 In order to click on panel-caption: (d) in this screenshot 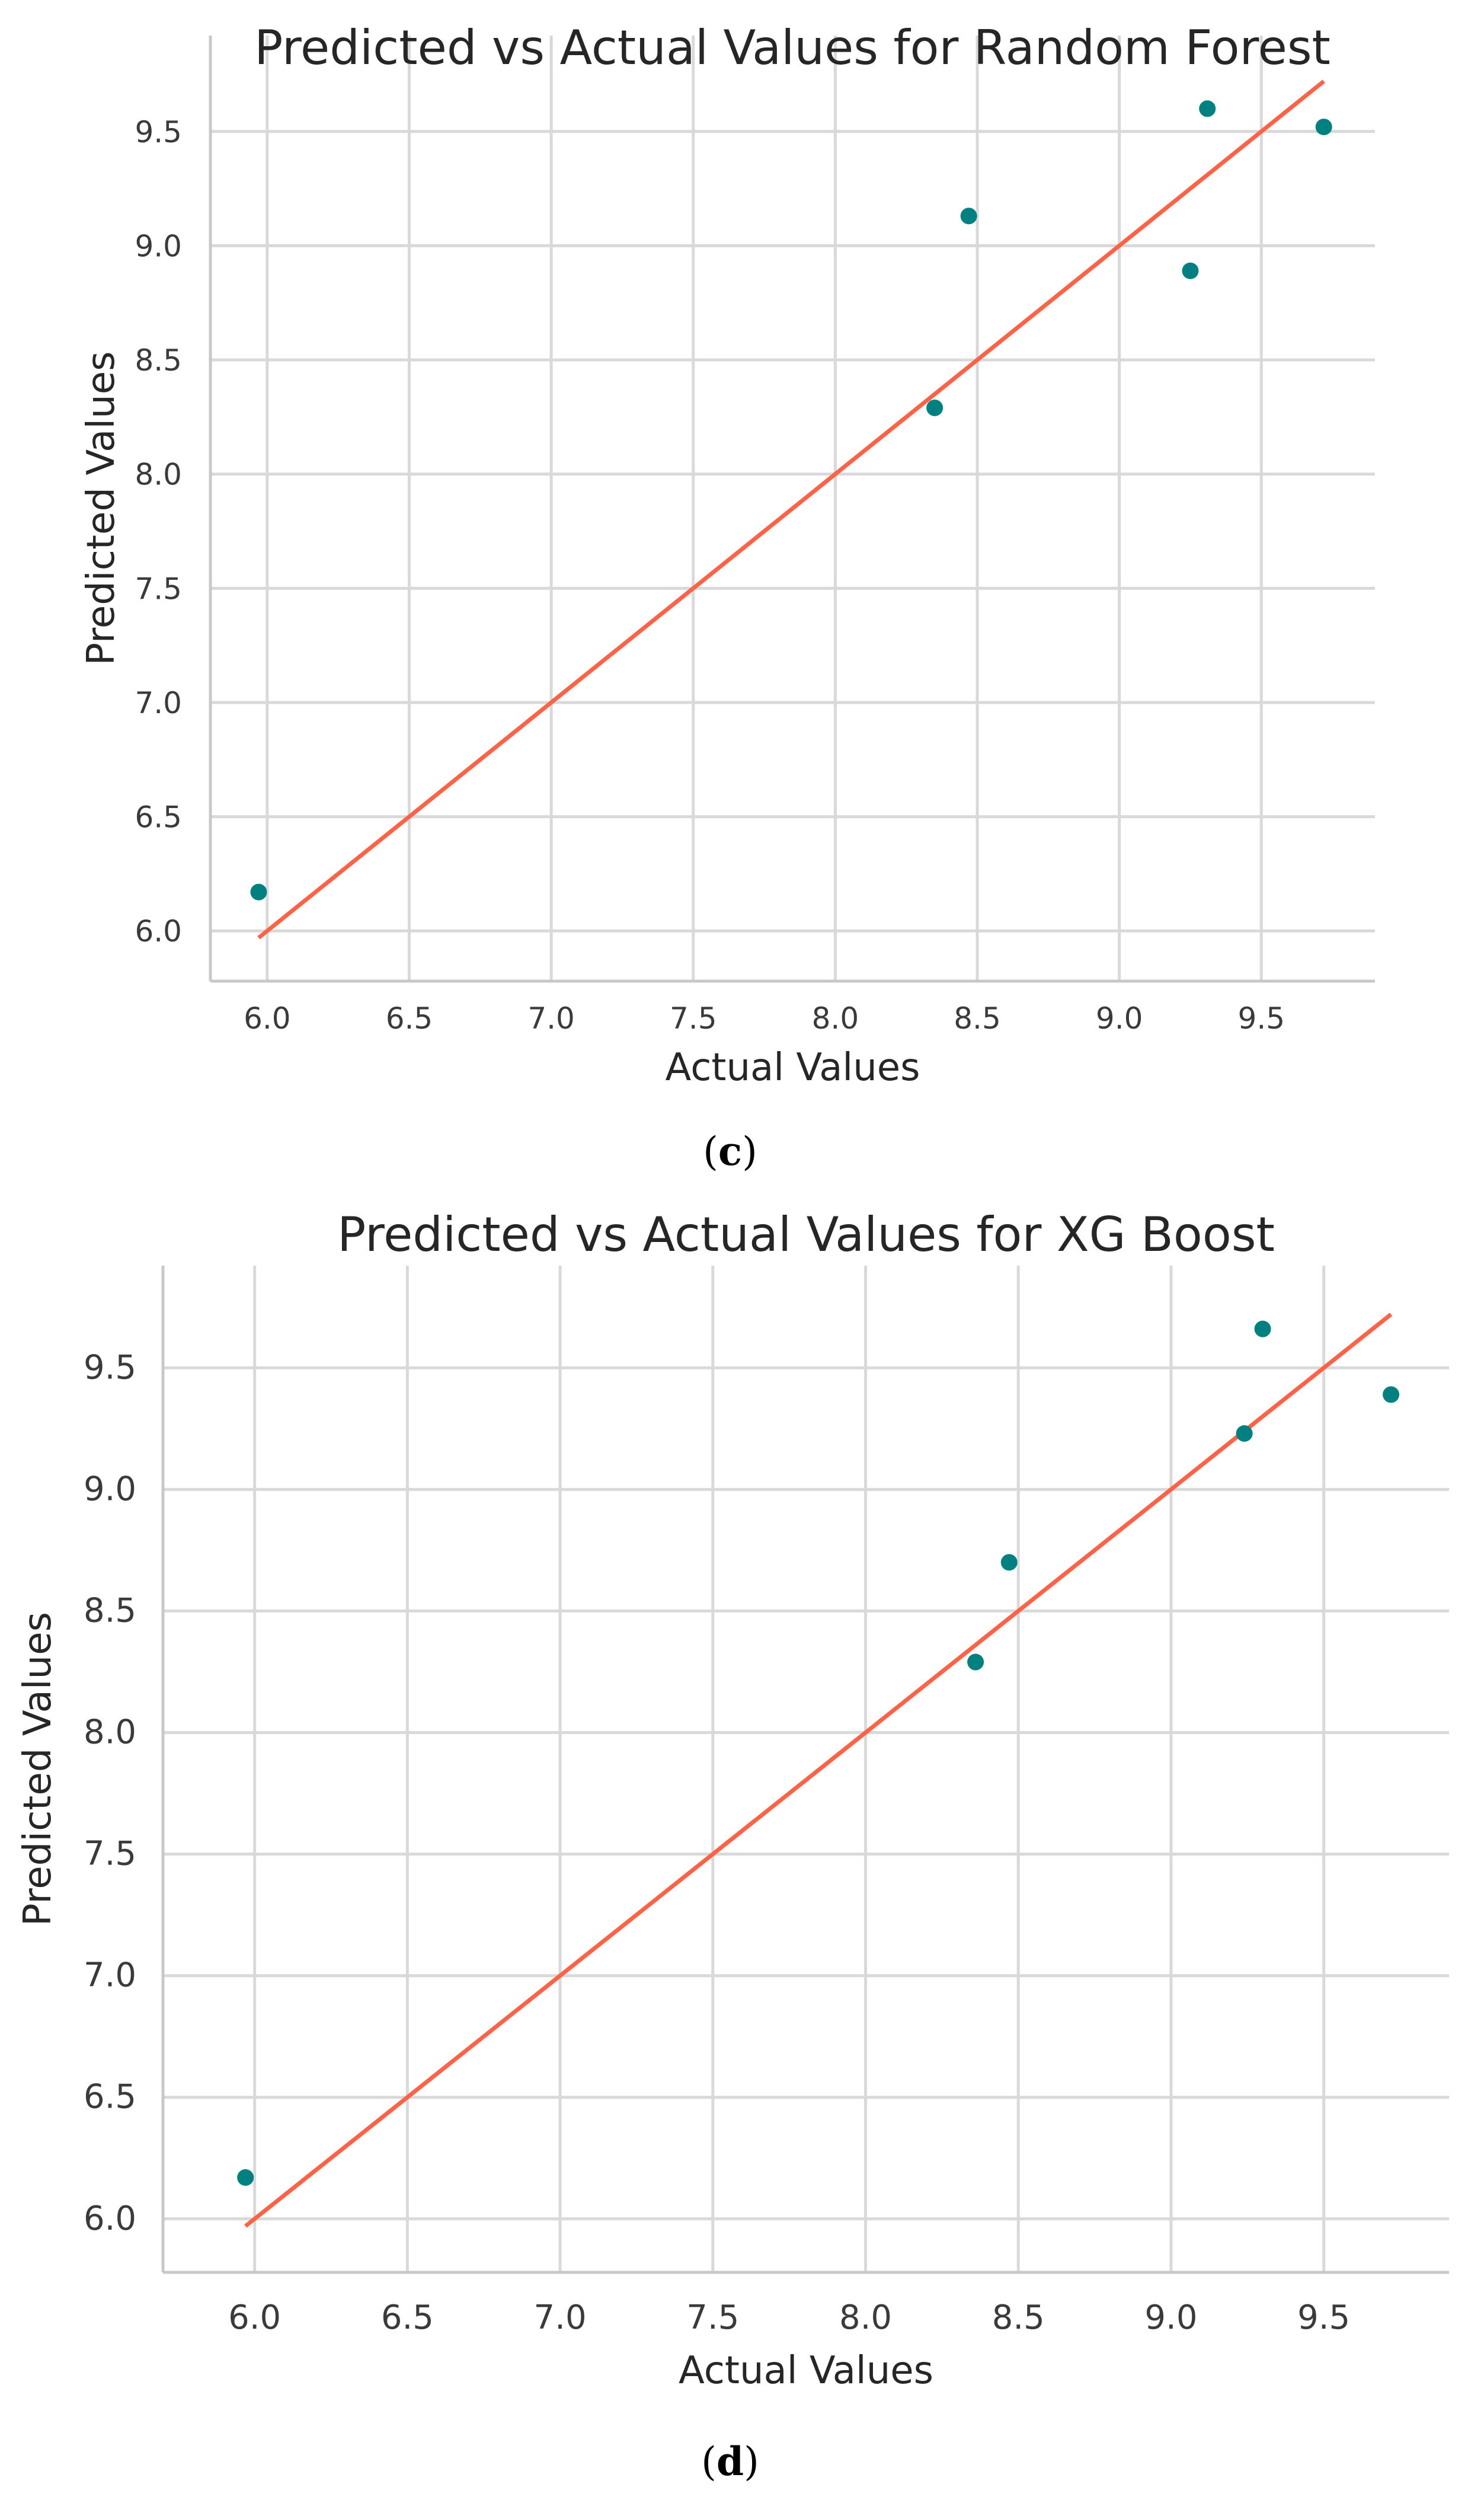, I will do `click(730, 2461)`.